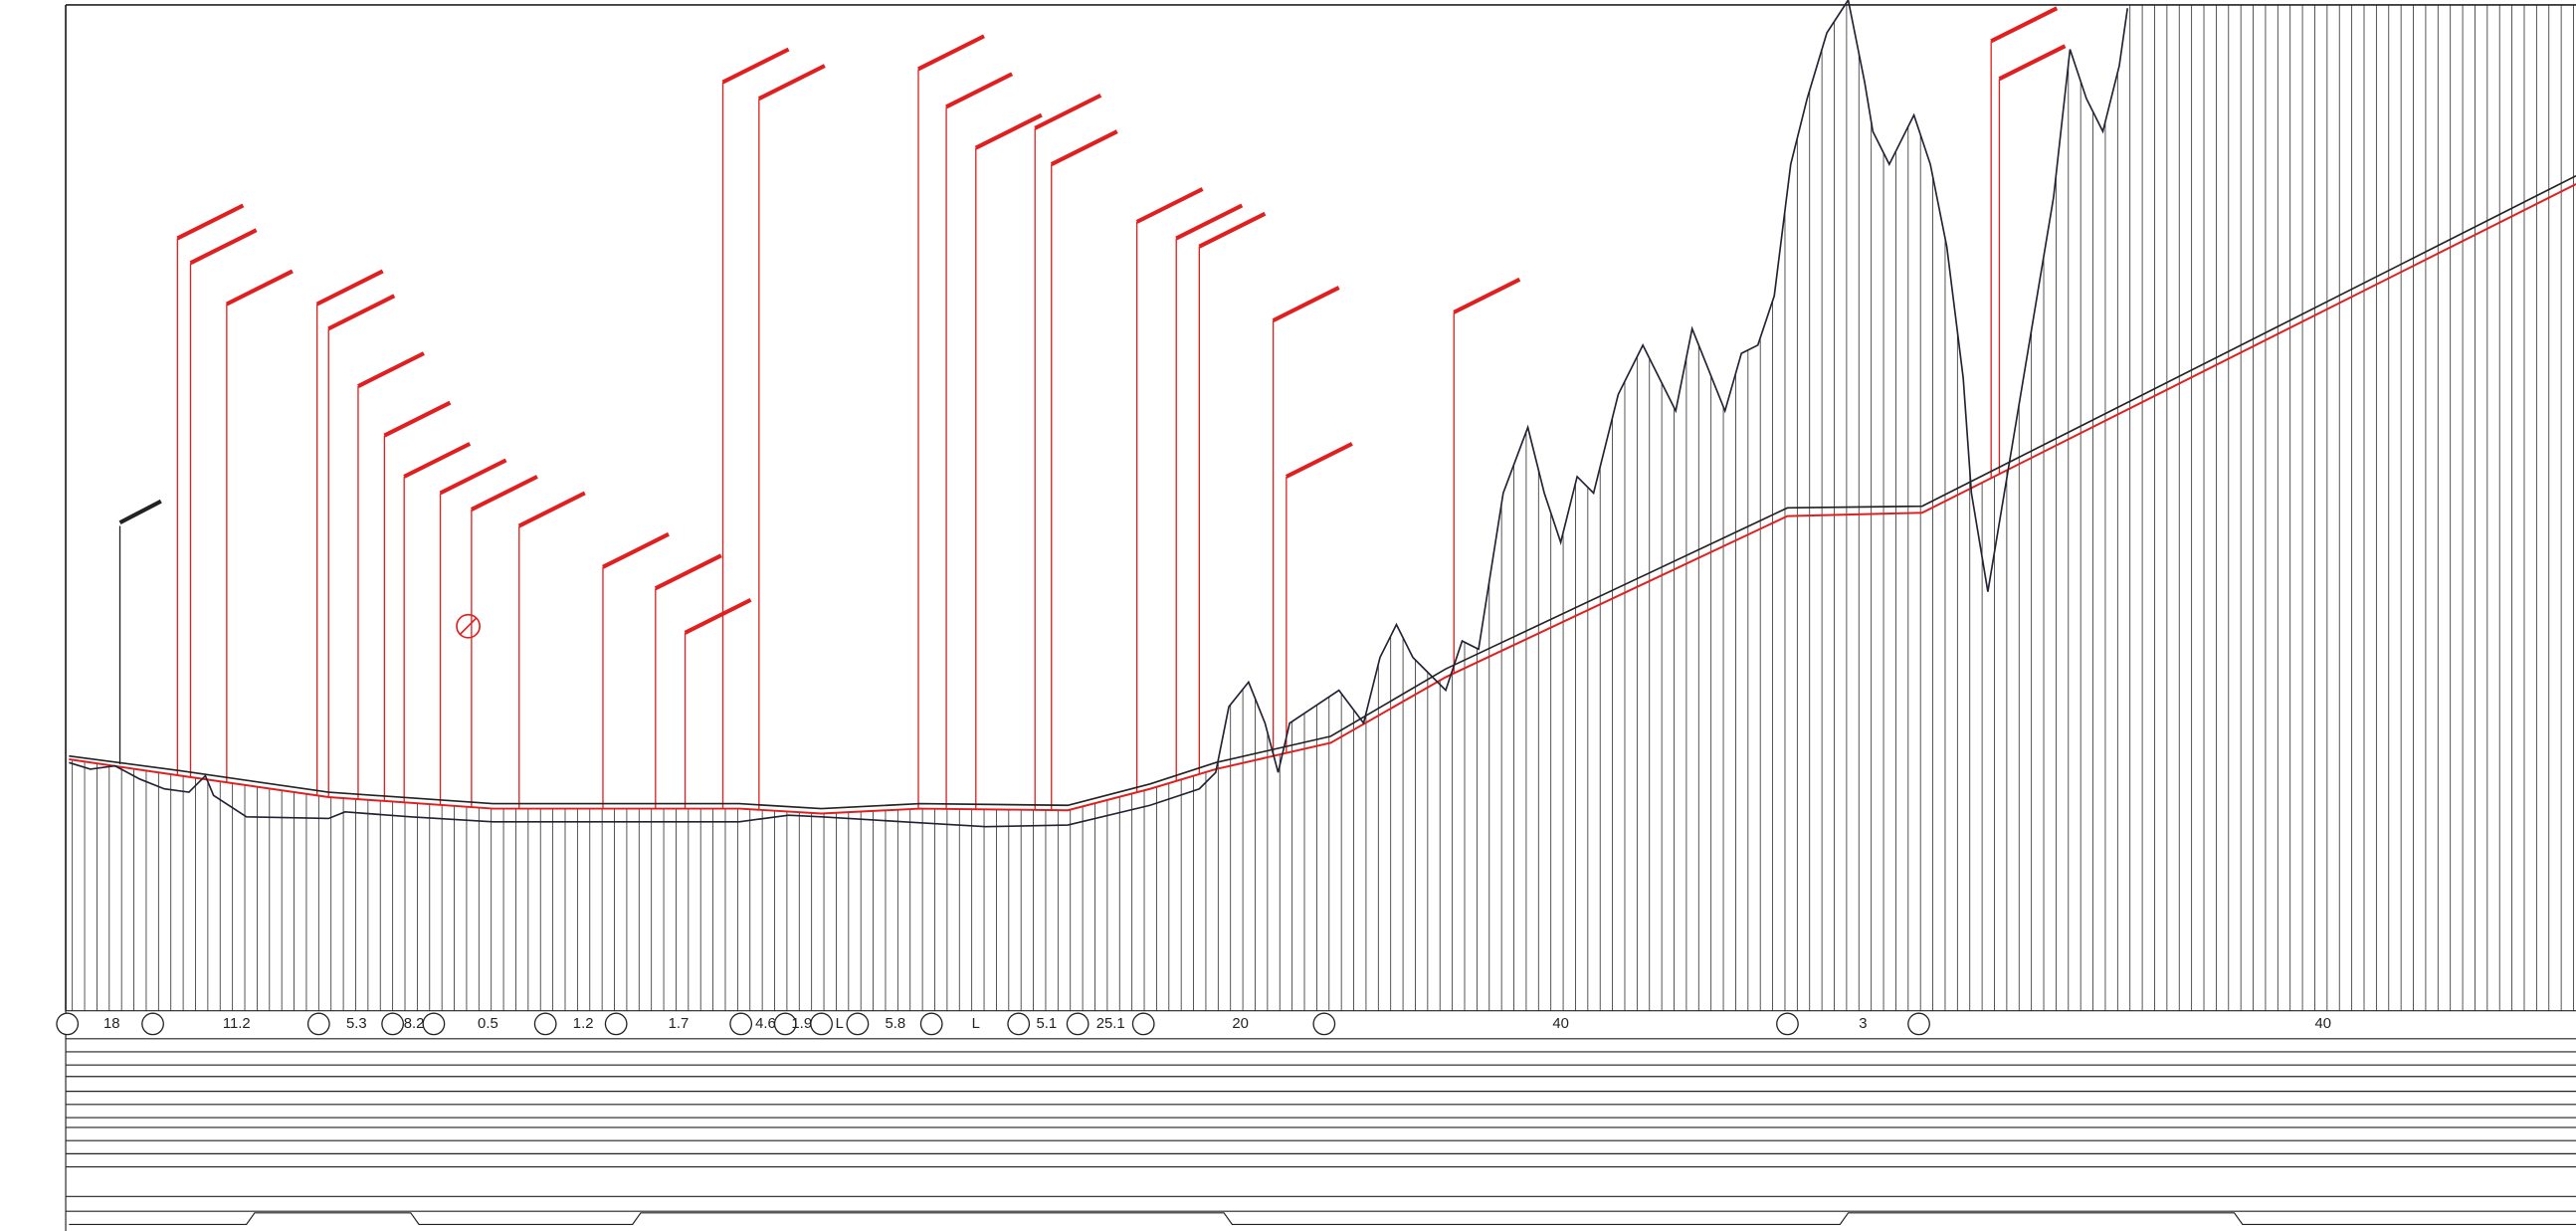 This screenshot has height=1231, width=2576. Describe the element at coordinates (1046, 1024) in the screenshot. I see `segment-label: 5.1` at that location.